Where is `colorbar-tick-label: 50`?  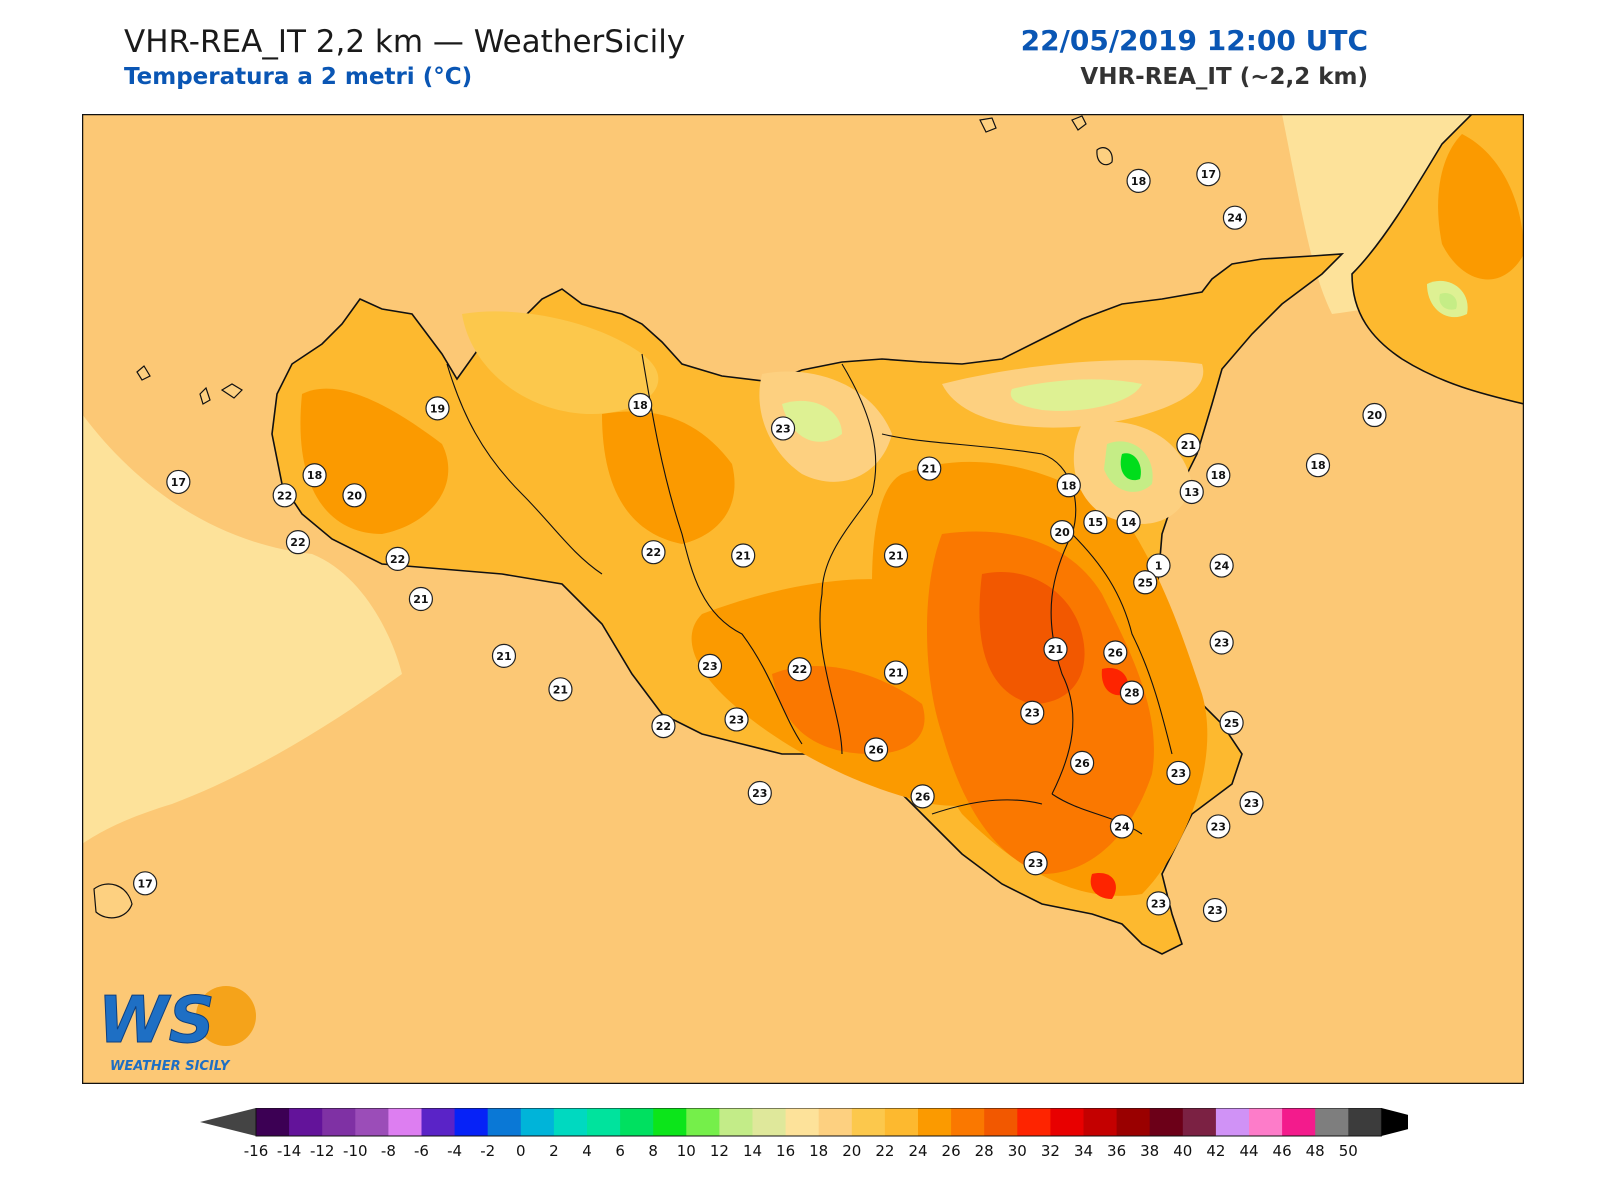
colorbar-tick-label: 50 is located at coordinates (1348, 1151).